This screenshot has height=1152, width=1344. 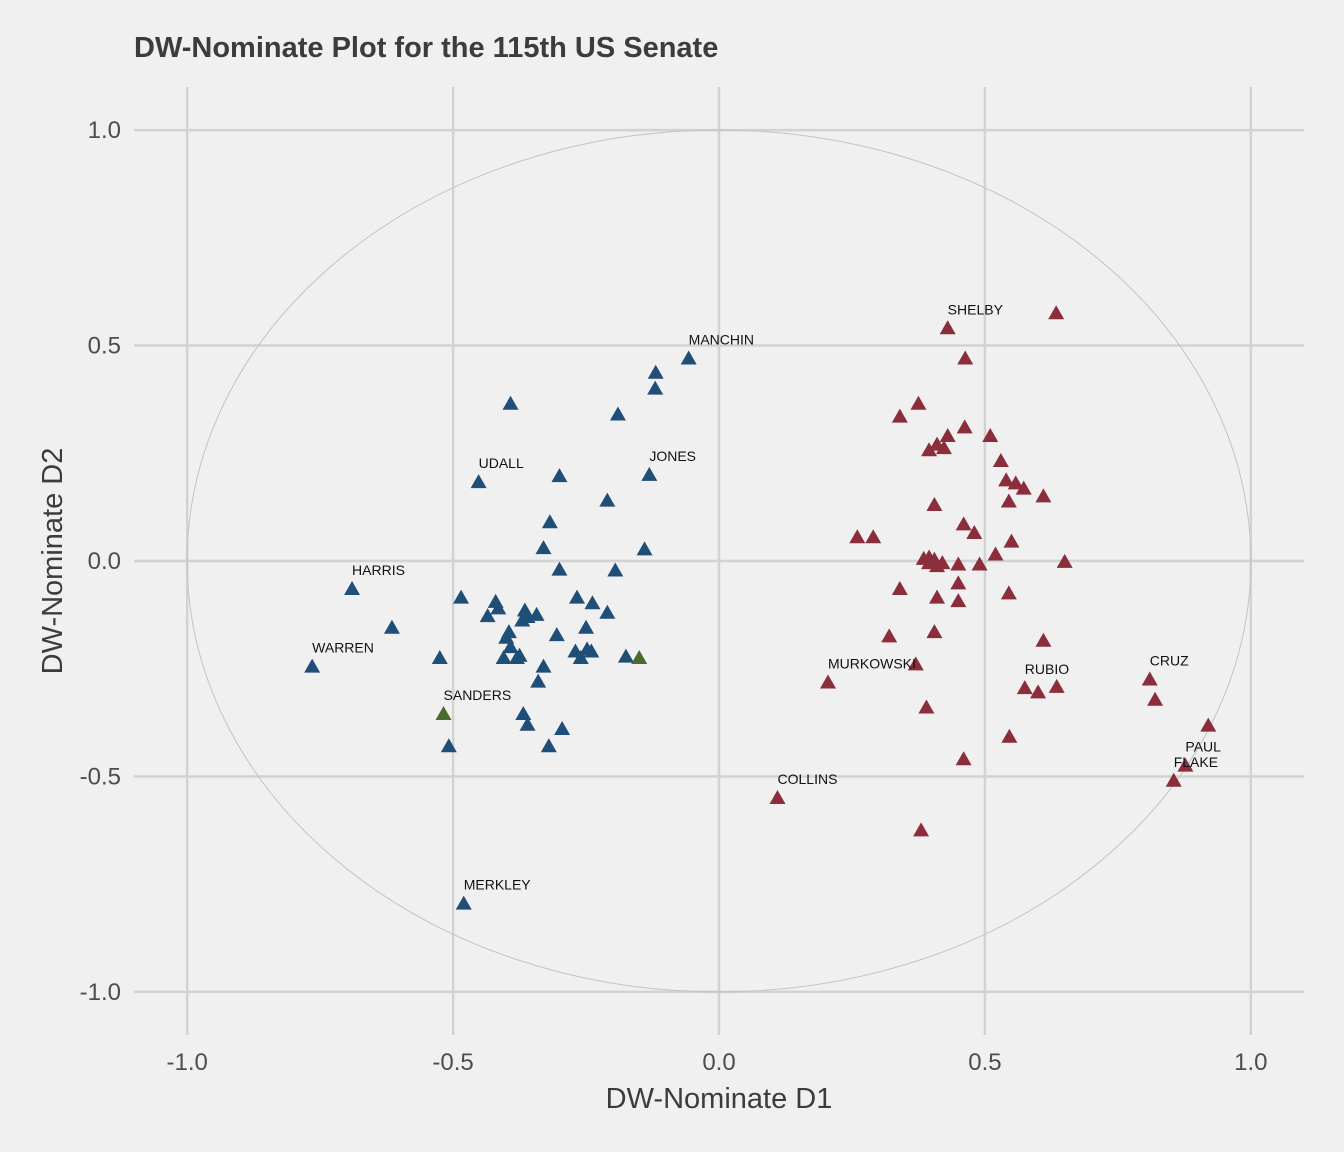 I want to click on y-axis-title: DW-Nominate D2, so click(x=53, y=561).